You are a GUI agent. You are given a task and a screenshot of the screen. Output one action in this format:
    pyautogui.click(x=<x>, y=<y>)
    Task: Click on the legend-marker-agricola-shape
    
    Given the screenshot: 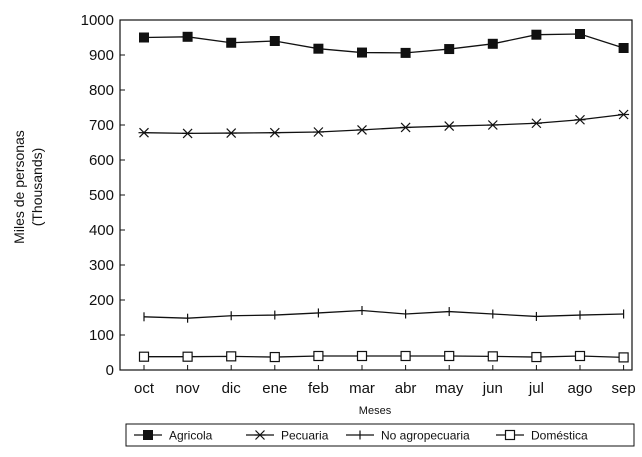 What is the action you would take?
    pyautogui.click(x=148, y=435)
    